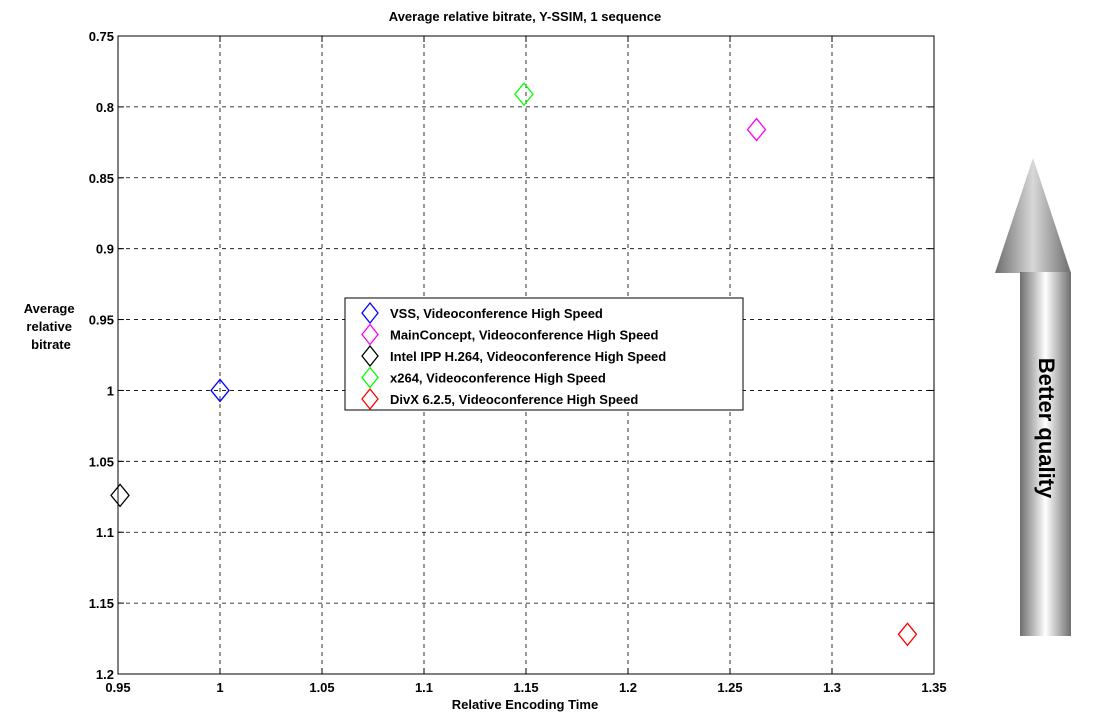  I want to click on legend-entry-label: MainConcept, Videoconference High Speed, so click(524, 335).